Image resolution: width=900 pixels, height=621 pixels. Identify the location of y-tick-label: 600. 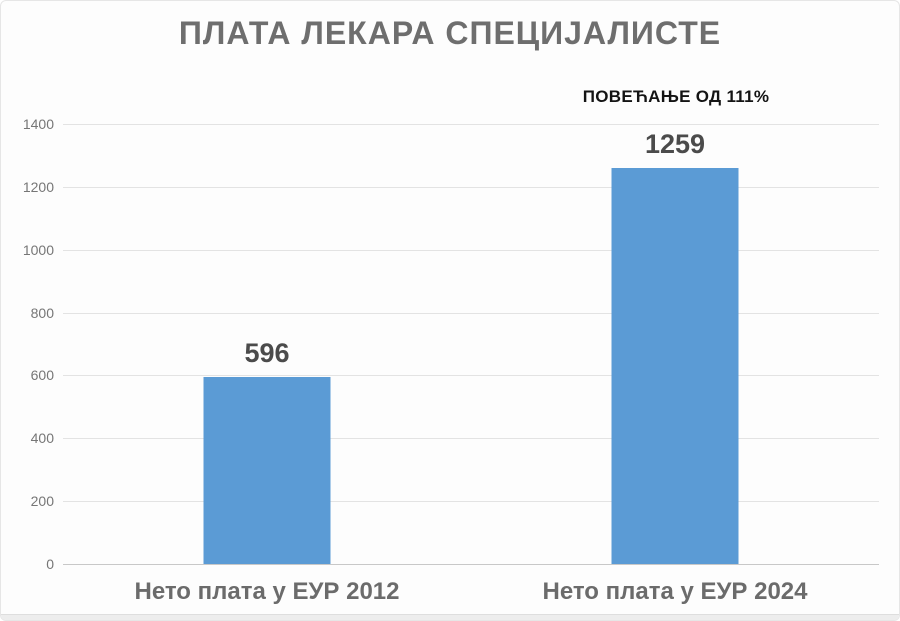
(42, 375).